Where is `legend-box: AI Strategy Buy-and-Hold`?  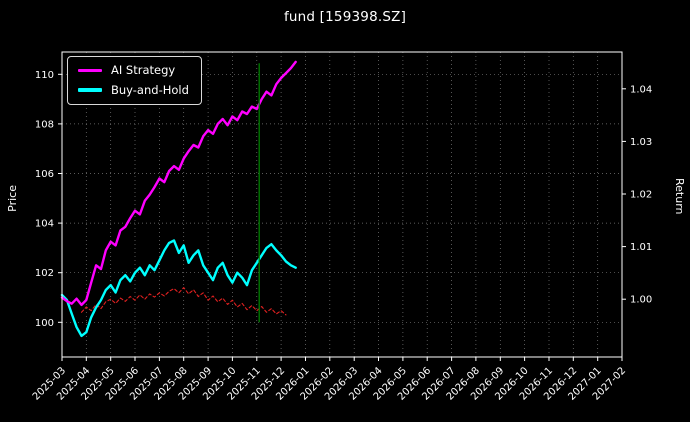 legend-box: AI Strategy Buy-and-Hold is located at coordinates (134, 81).